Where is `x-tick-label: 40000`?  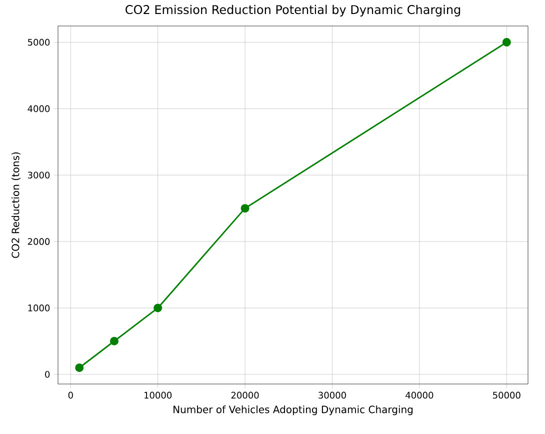 x-tick-label: 40000 is located at coordinates (420, 395).